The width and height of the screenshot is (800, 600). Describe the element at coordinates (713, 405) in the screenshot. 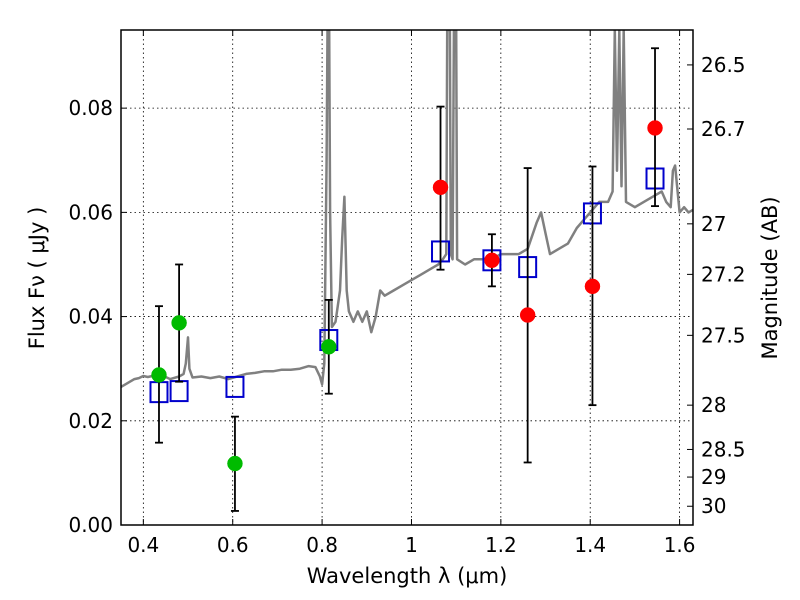

I see `y-right-tick-label: 28` at that location.